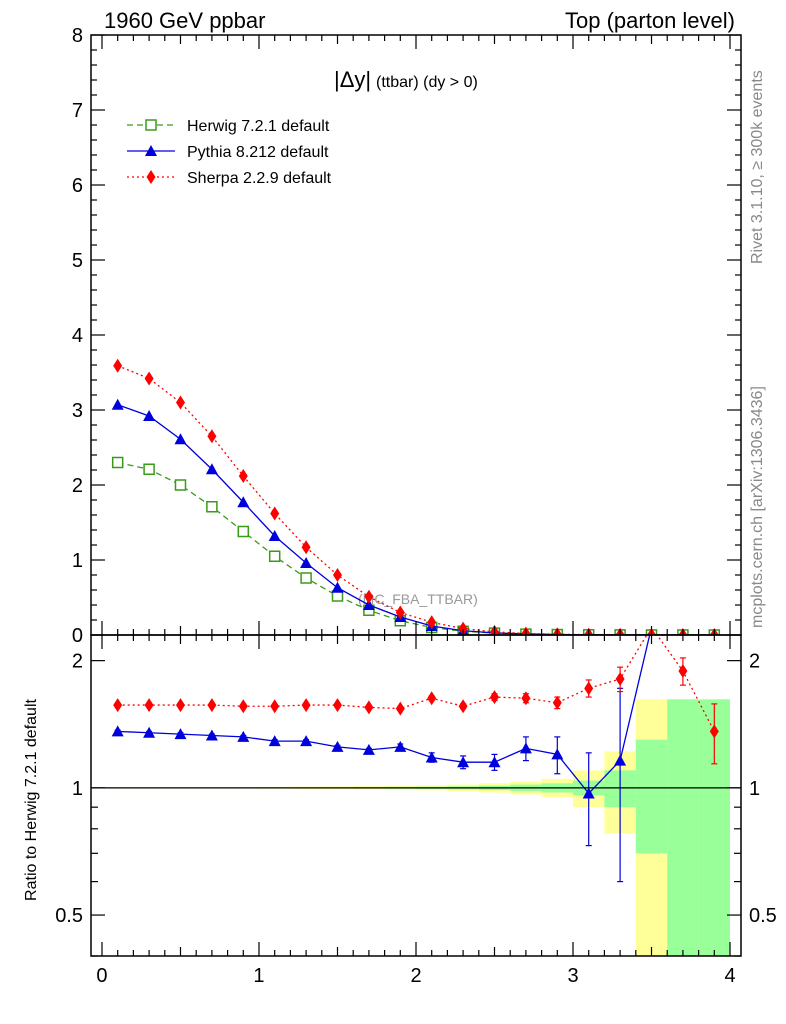 Image resolution: width=786 pixels, height=1024 pixels. Describe the element at coordinates (77, 186) in the screenshot. I see `ytick-label-main: 6` at that location.